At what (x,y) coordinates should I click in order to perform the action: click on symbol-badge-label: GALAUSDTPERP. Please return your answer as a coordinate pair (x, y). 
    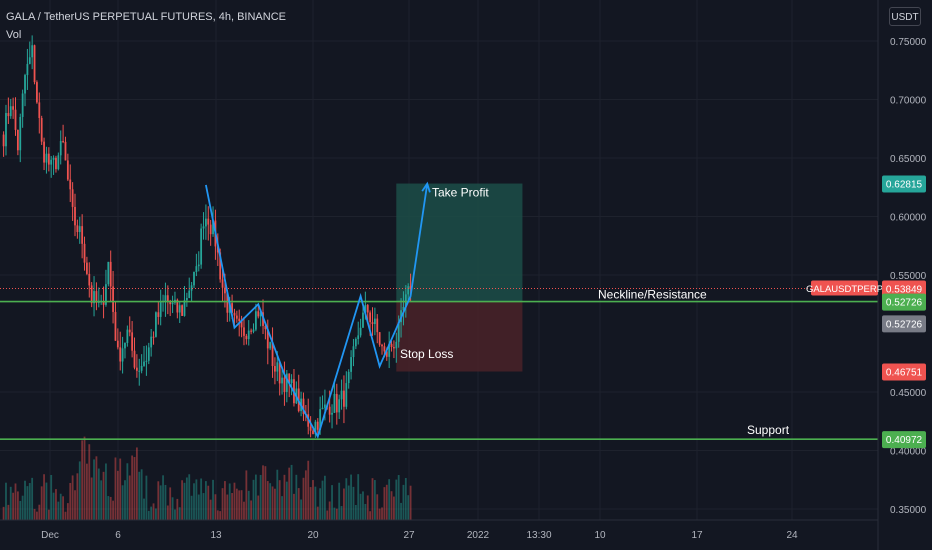
    Looking at the image, I should click on (844, 289).